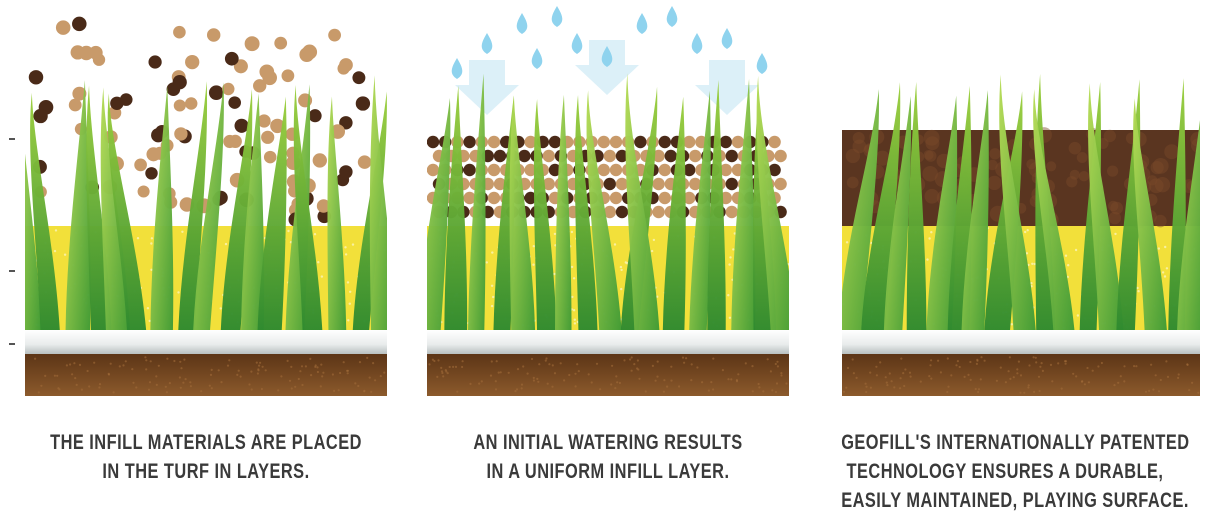  Describe the element at coordinates (608, 442) in the screenshot. I see `caption-line: AN INITIAL WATERING RESULTS` at that location.